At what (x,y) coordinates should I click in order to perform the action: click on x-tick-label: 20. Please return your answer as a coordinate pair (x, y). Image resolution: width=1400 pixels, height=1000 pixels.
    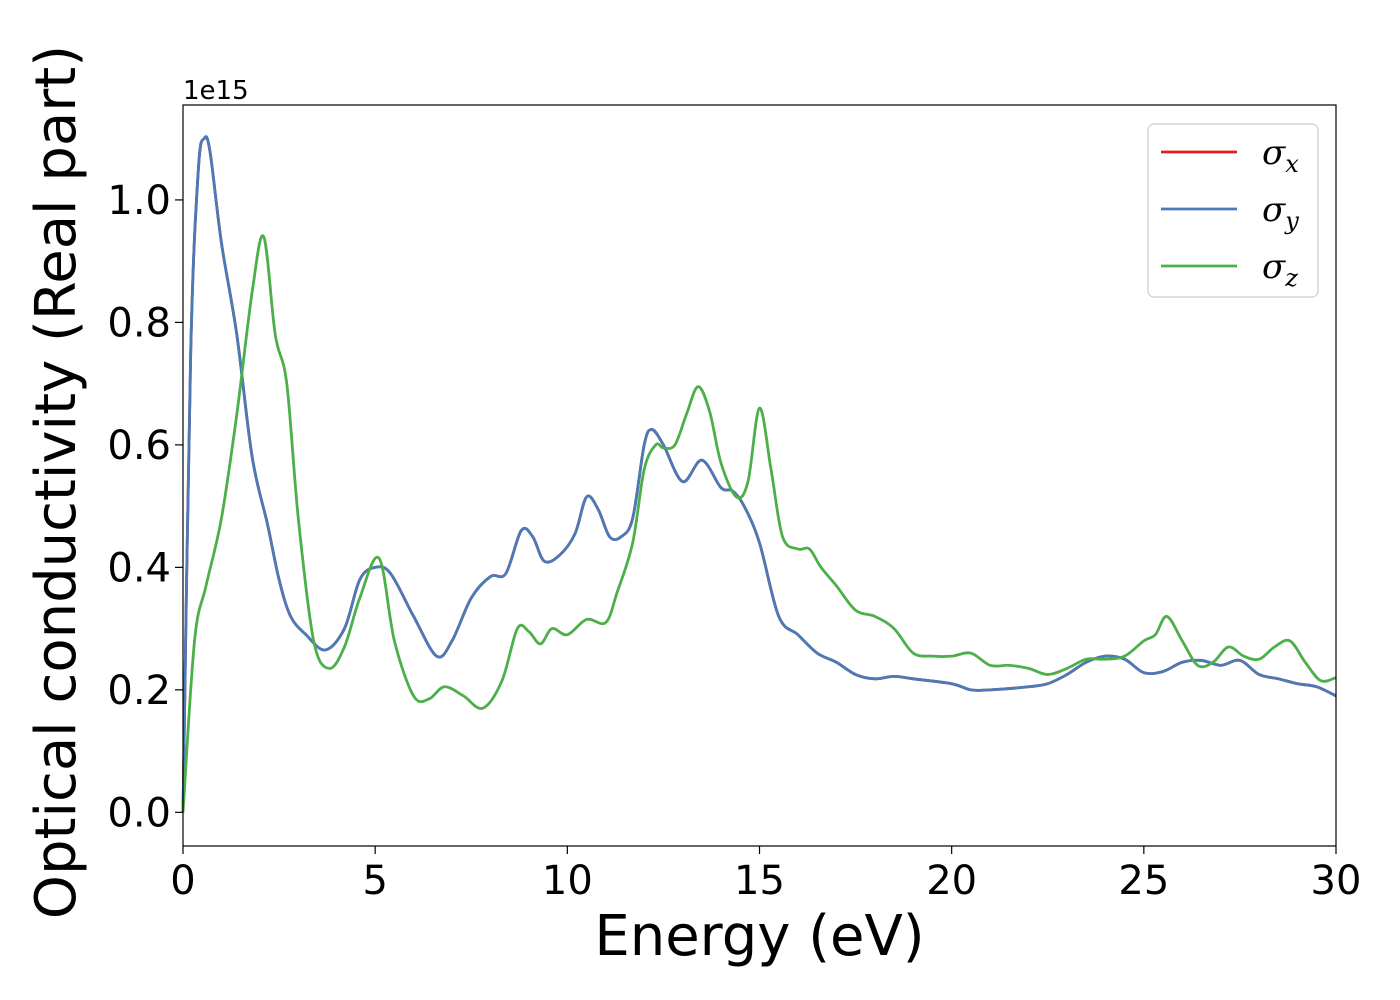
    Looking at the image, I should click on (951, 881).